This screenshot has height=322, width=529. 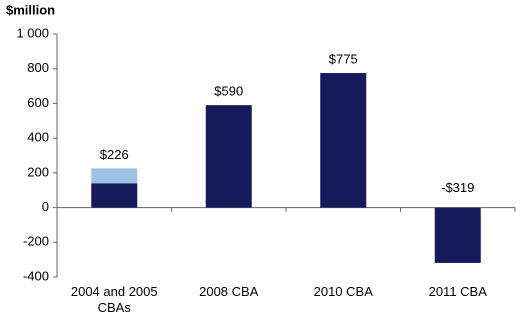 I want to click on y-tick-label: 0, so click(x=45, y=206).